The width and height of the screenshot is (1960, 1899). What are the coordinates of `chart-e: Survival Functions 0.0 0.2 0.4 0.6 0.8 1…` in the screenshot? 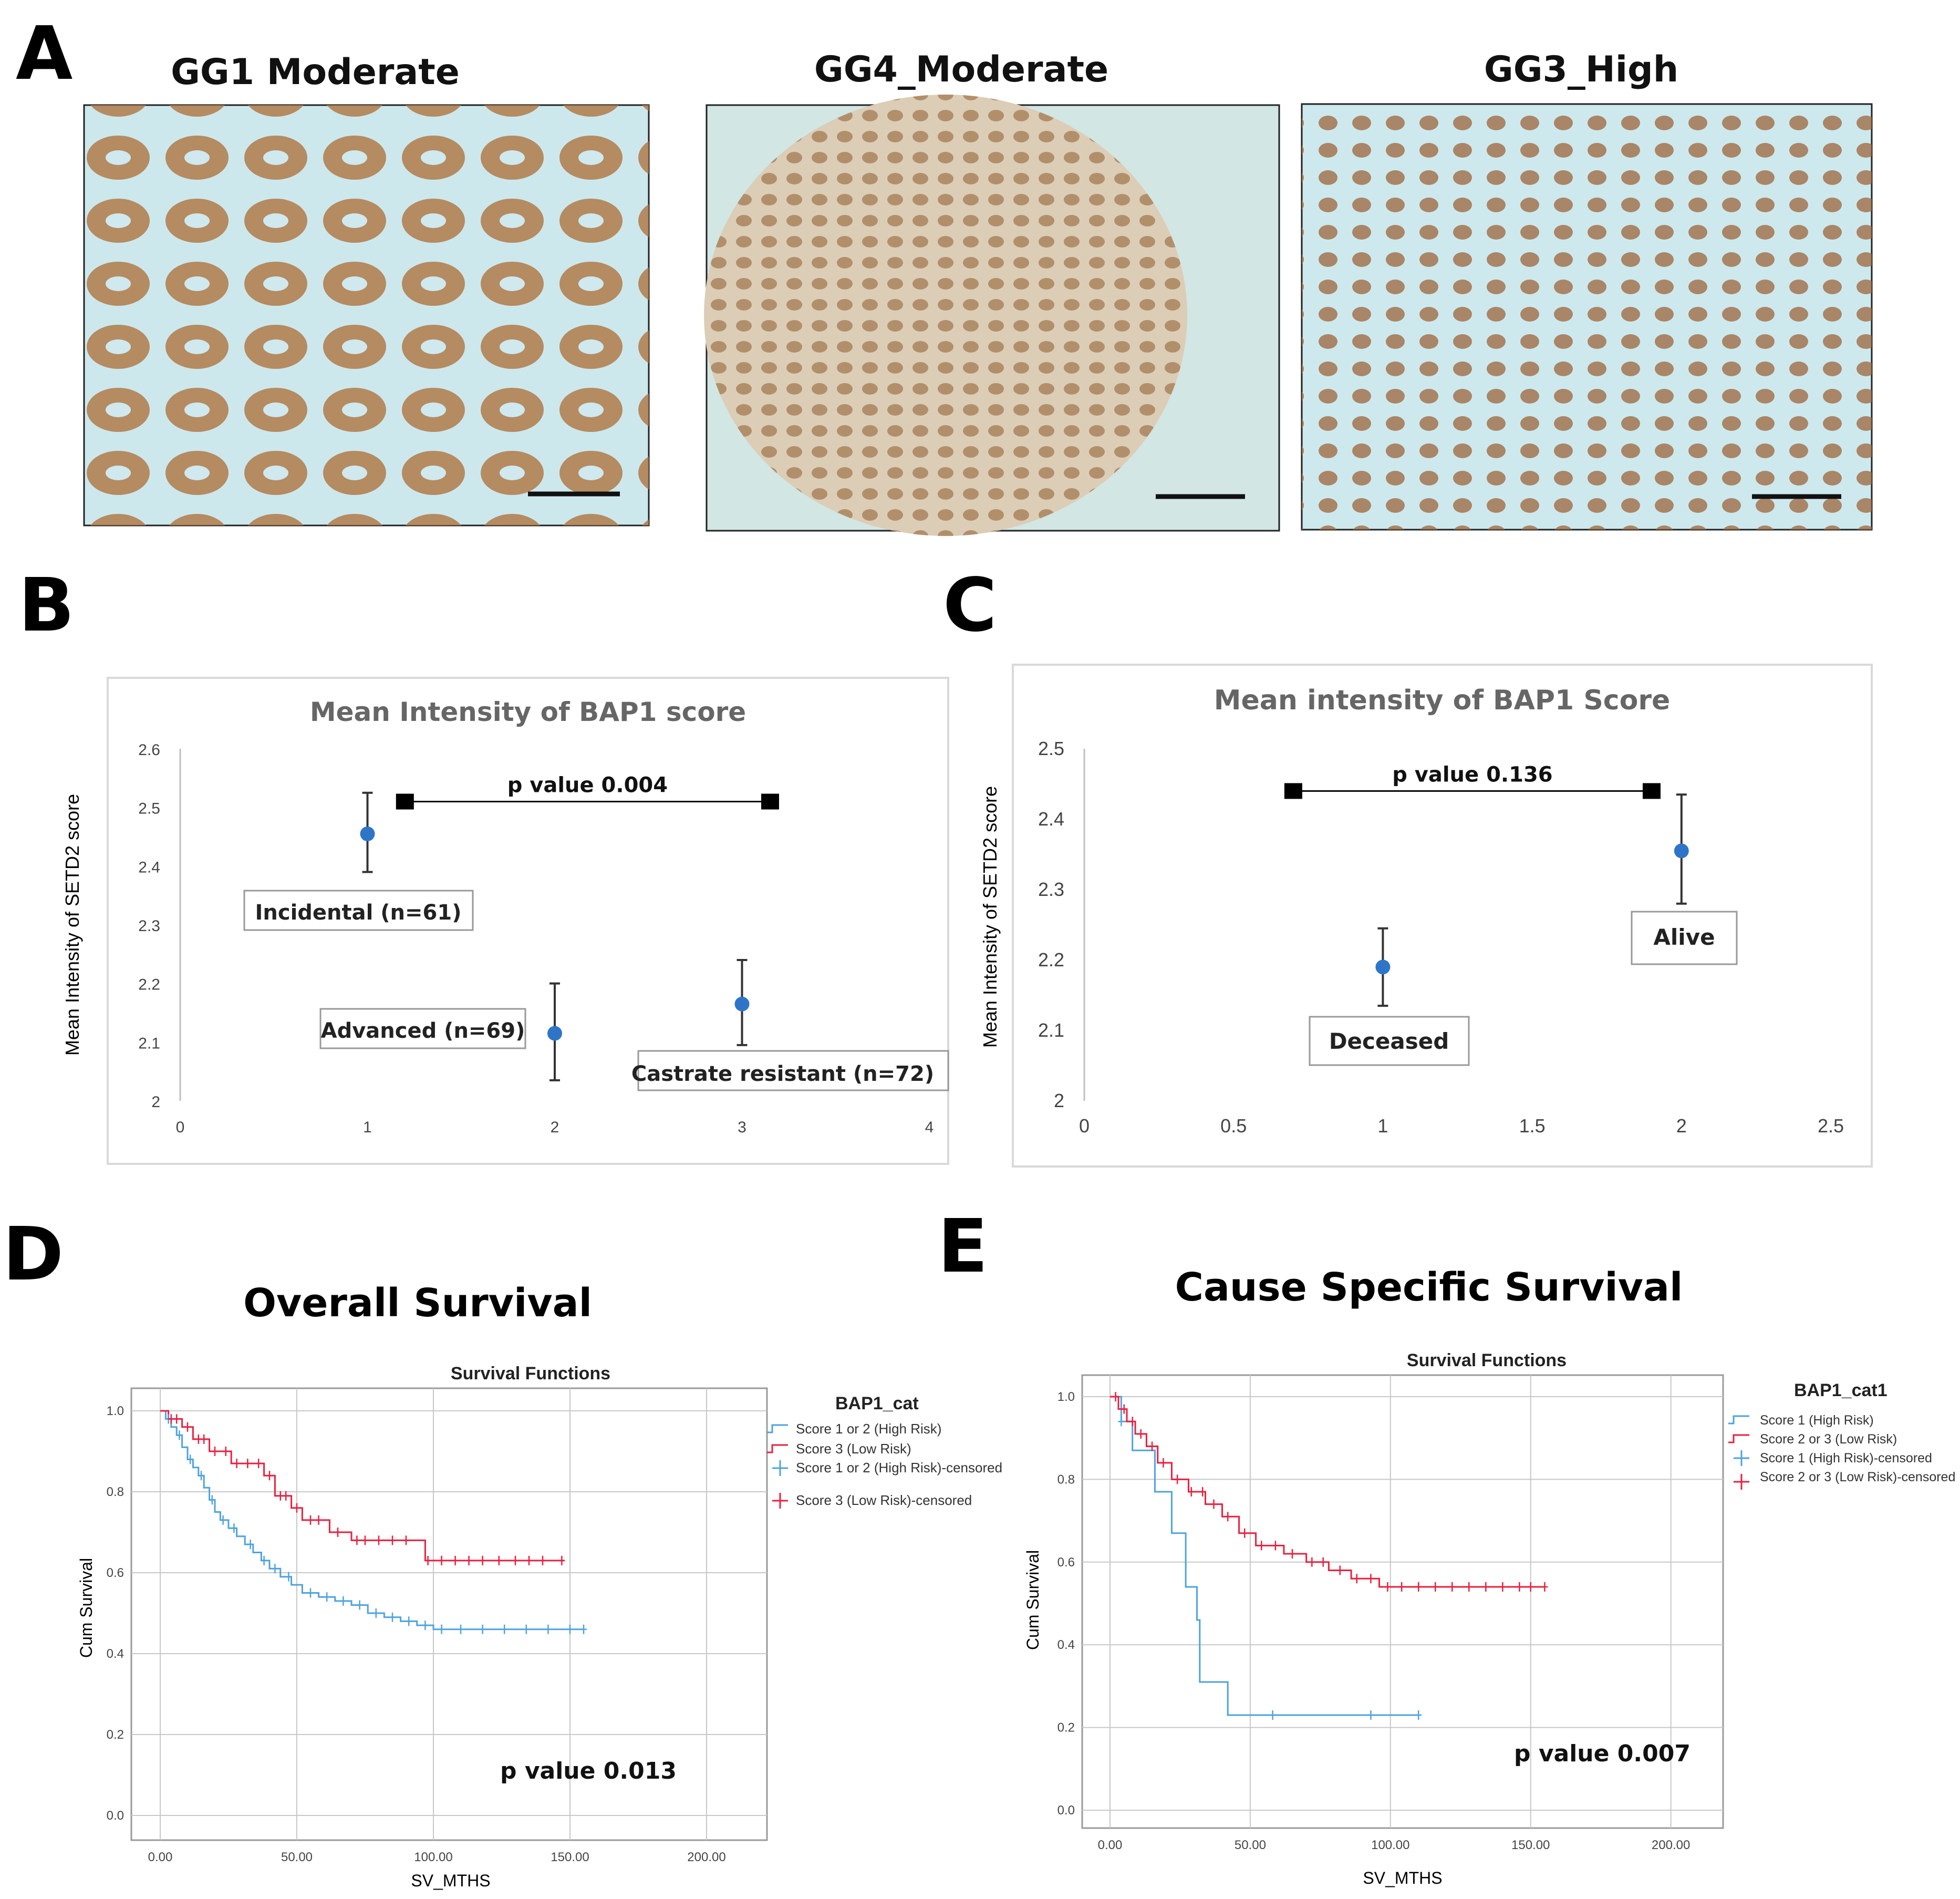 It's located at (1489, 1619).